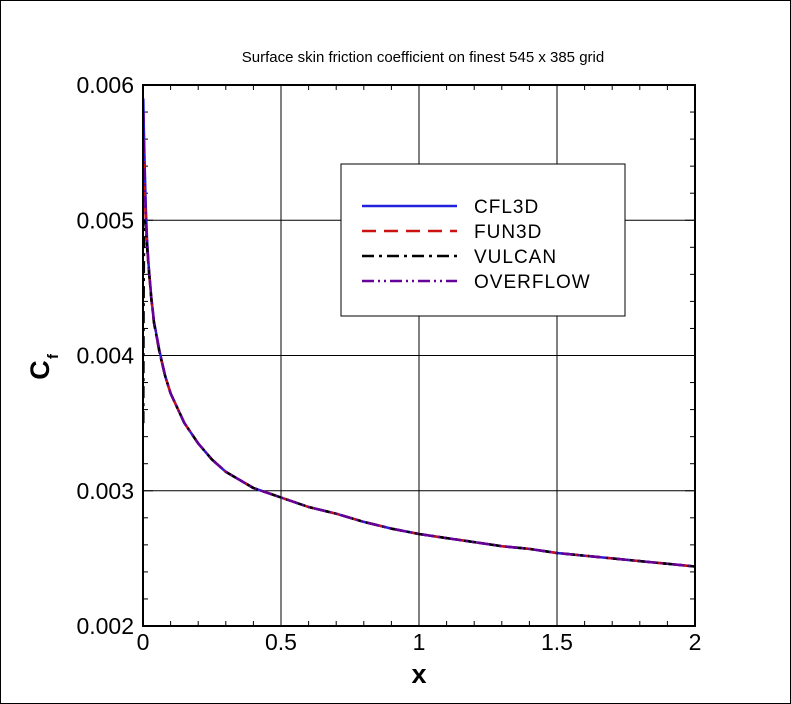  What do you see at coordinates (105, 626) in the screenshot?
I see `y-tick-label: 0.002` at bounding box center [105, 626].